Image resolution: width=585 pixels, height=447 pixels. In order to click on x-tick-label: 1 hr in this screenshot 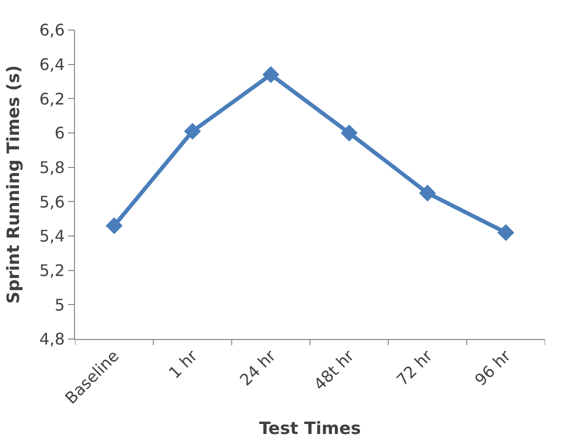, I will do `click(183, 364)`.